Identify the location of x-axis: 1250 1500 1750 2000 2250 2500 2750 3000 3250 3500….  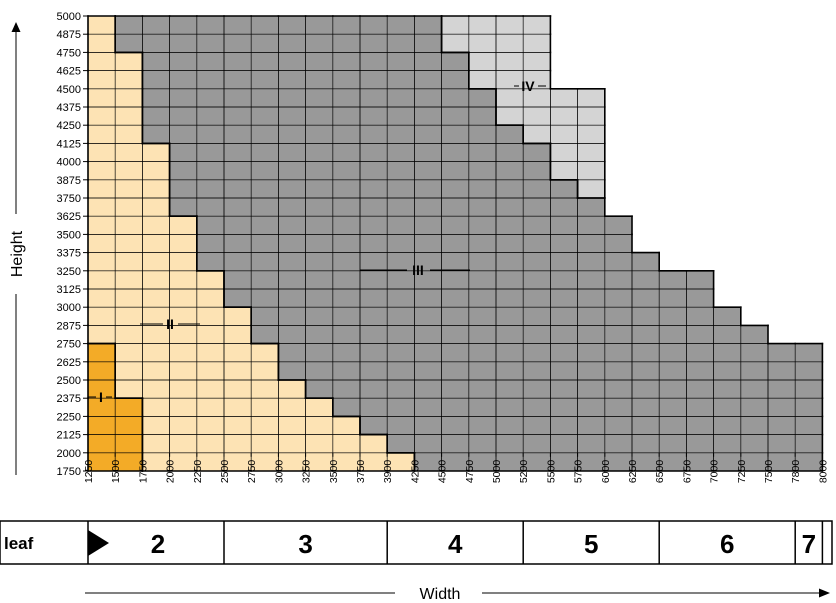
(456, 468).